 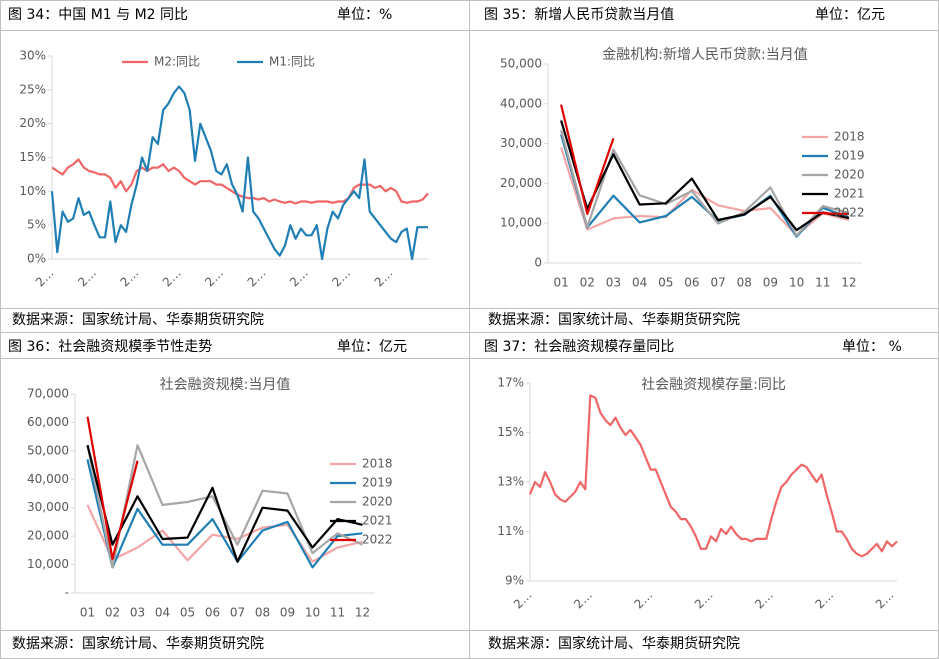 What do you see at coordinates (48, 422) in the screenshot?
I see `y-tick-label: 60,000` at bounding box center [48, 422].